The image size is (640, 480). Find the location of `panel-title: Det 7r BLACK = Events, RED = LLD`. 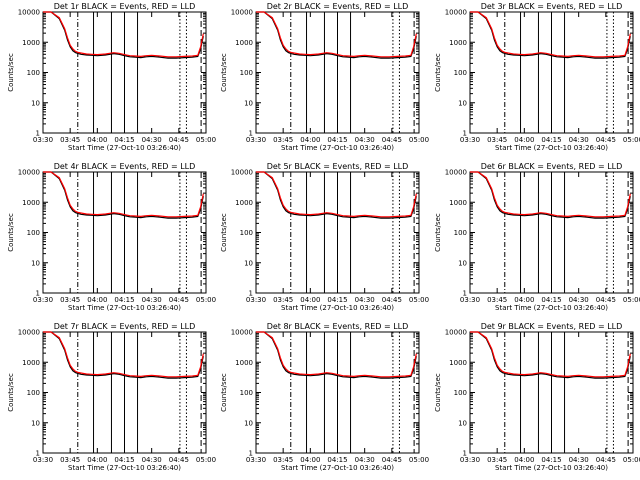

panel-title: Det 7r BLACK = Events, RED = LLD is located at coordinates (125, 326).